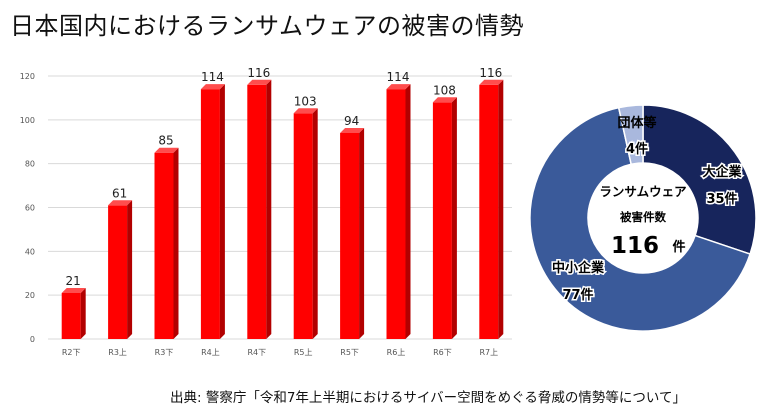 The width and height of the screenshot is (780, 416). I want to click on y-tick-label: 80, so click(30, 164).